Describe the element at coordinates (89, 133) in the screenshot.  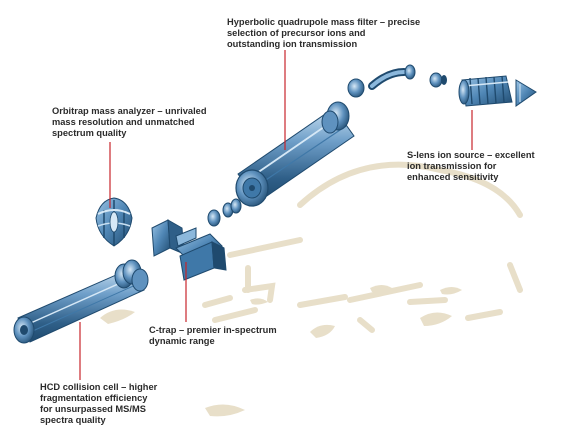
I see `label-orbitrap-line-3: spectrum quality` at that location.